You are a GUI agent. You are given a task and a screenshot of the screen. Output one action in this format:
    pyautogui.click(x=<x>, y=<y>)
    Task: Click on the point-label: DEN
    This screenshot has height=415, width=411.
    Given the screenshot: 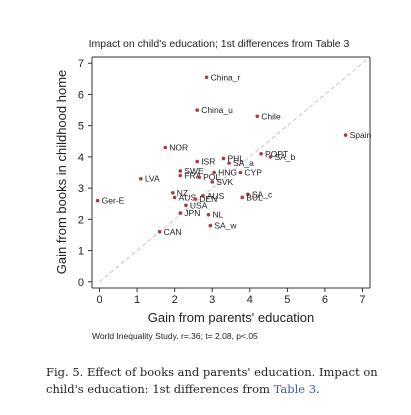 What is the action you would take?
    pyautogui.click(x=208, y=199)
    